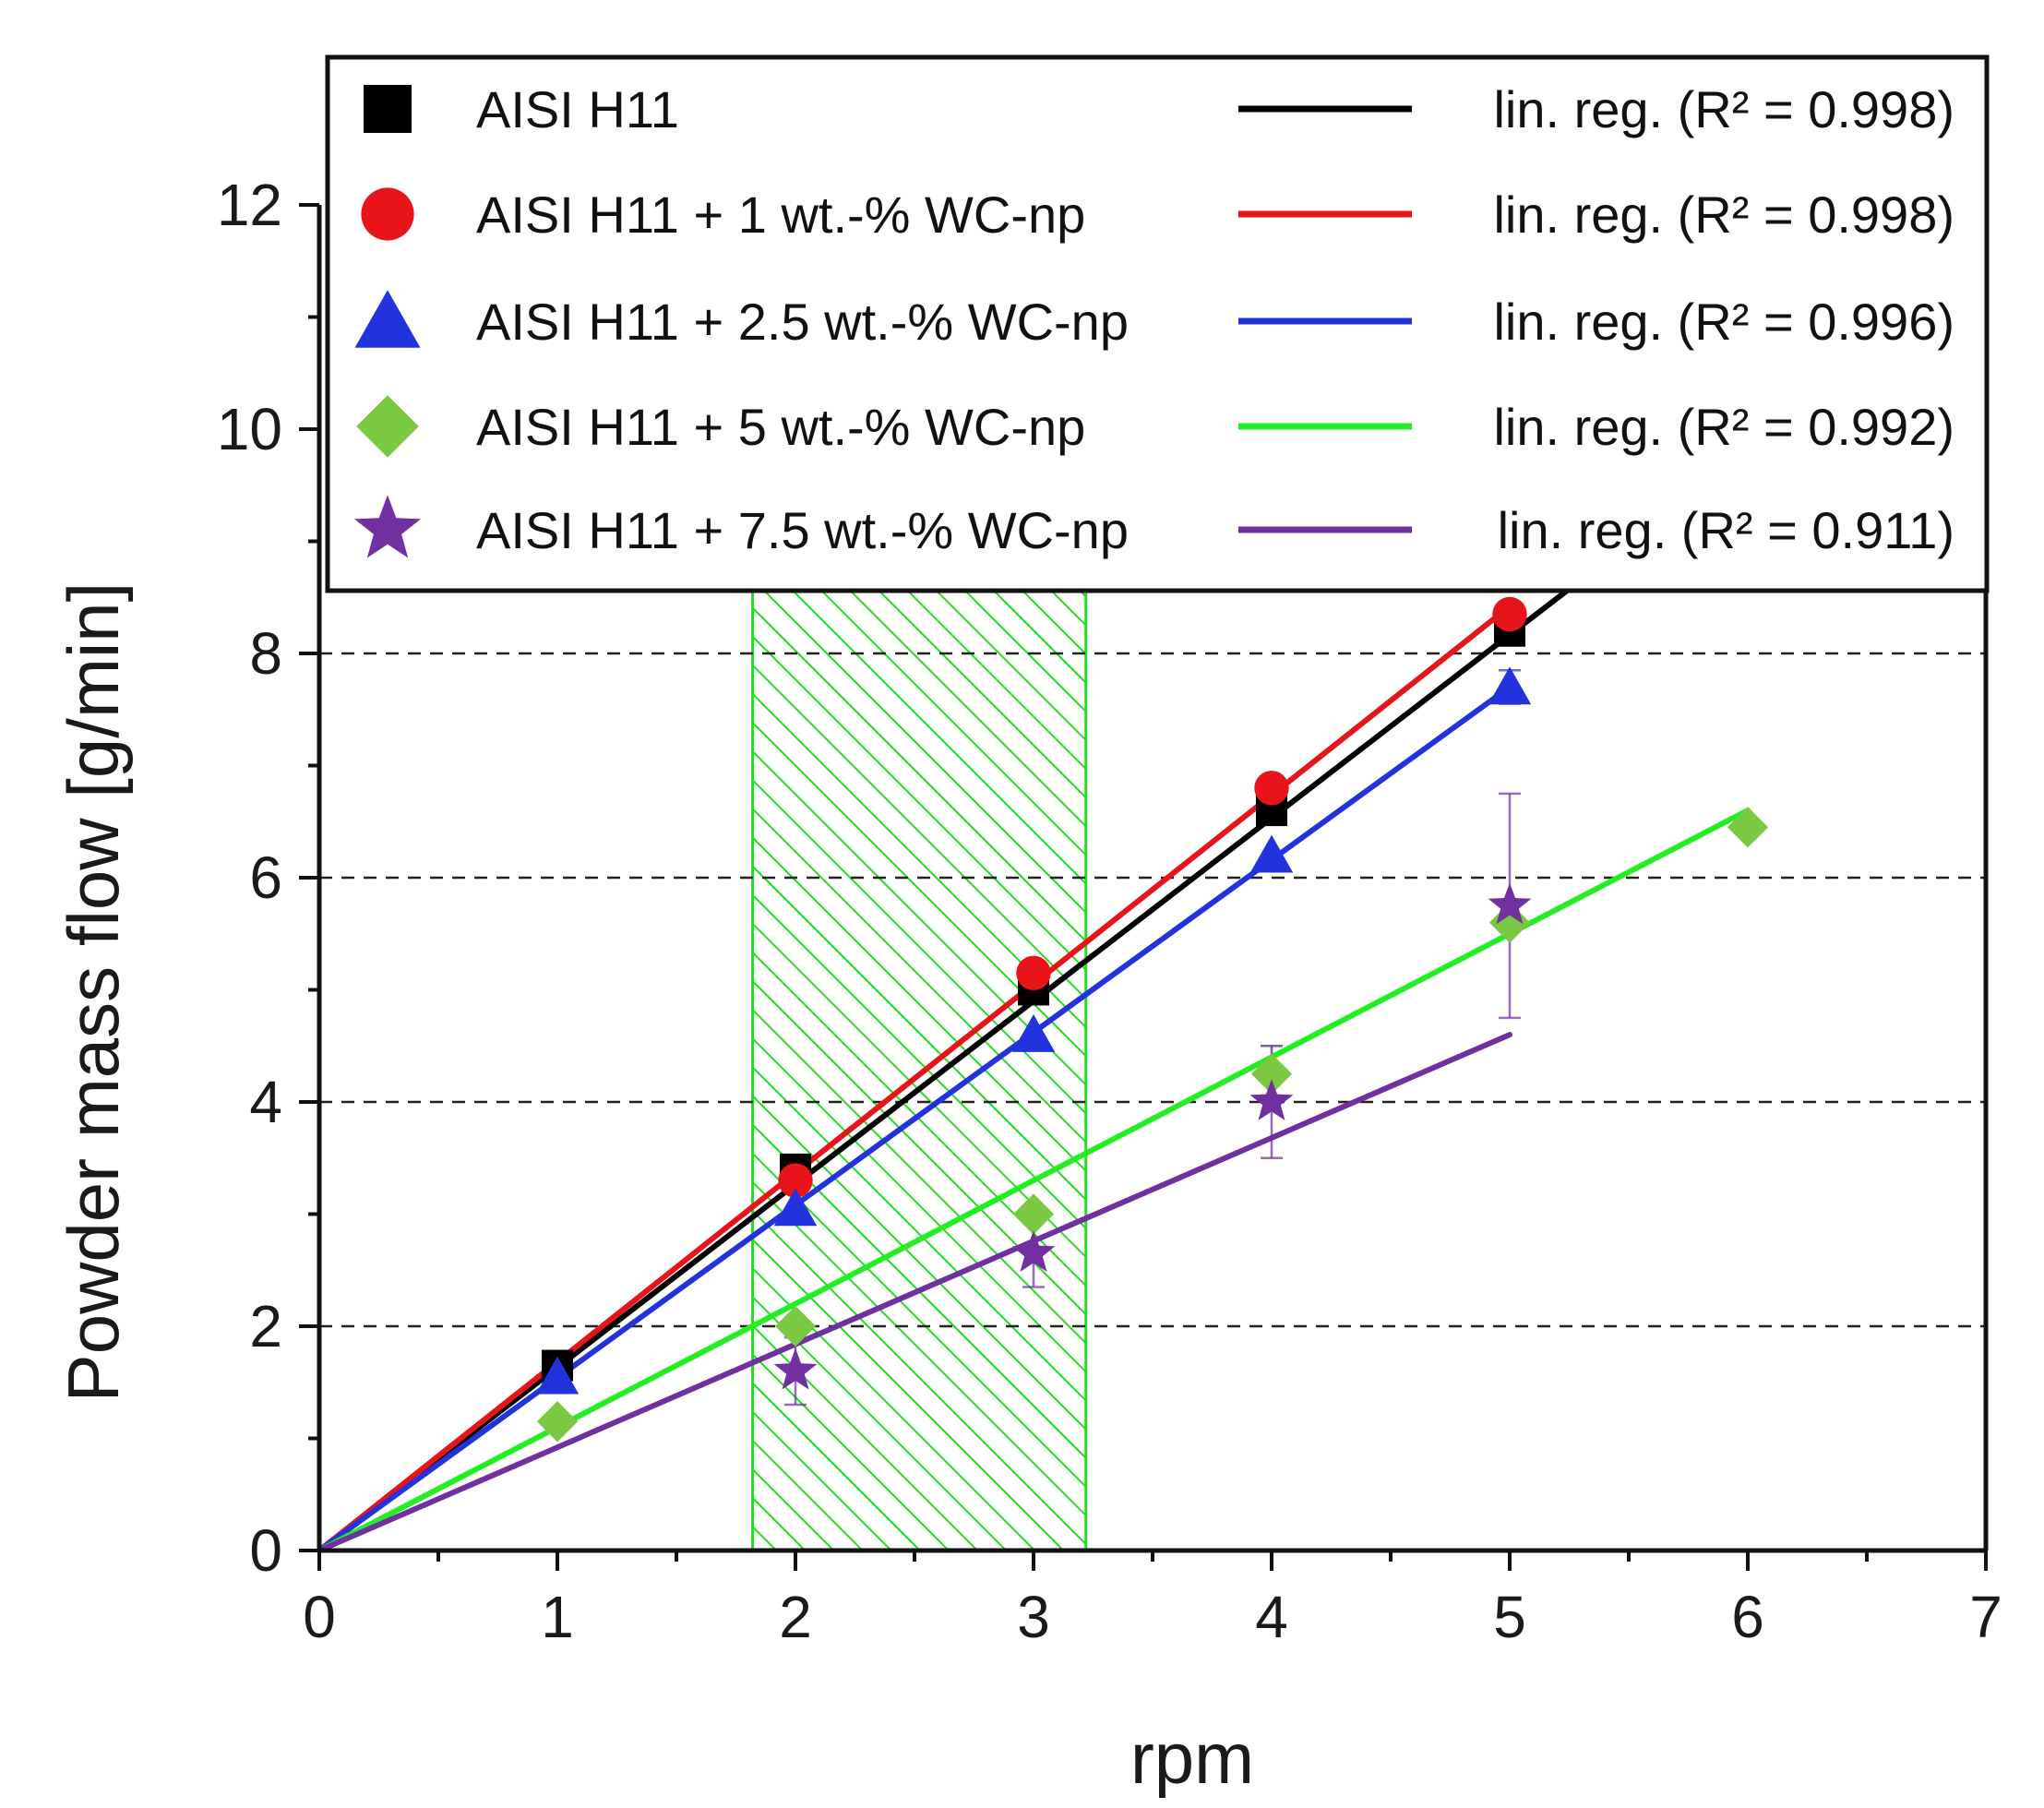 Image resolution: width=2044 pixels, height=1808 pixels. What do you see at coordinates (780, 215) in the screenshot?
I see `legend-series-label: AISI H11 + 1 wt.-% WC-np` at bounding box center [780, 215].